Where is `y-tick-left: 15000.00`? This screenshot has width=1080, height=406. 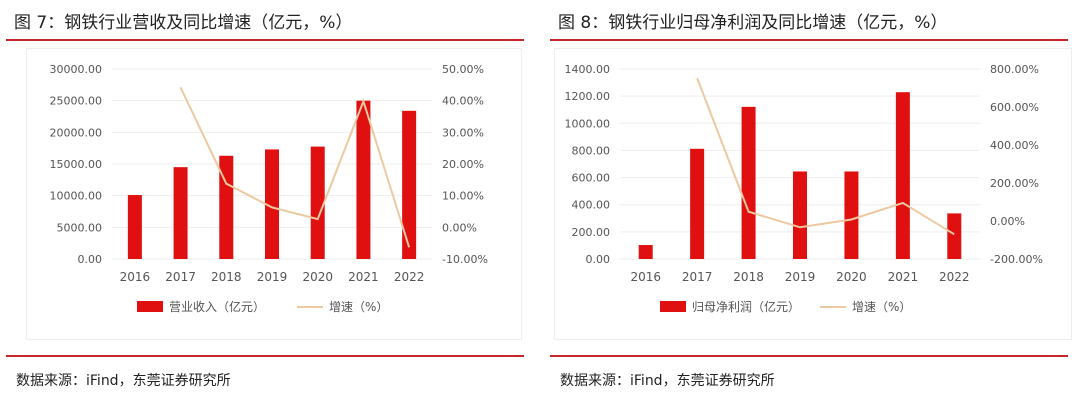
y-tick-left: 15000.00 is located at coordinates (76, 164).